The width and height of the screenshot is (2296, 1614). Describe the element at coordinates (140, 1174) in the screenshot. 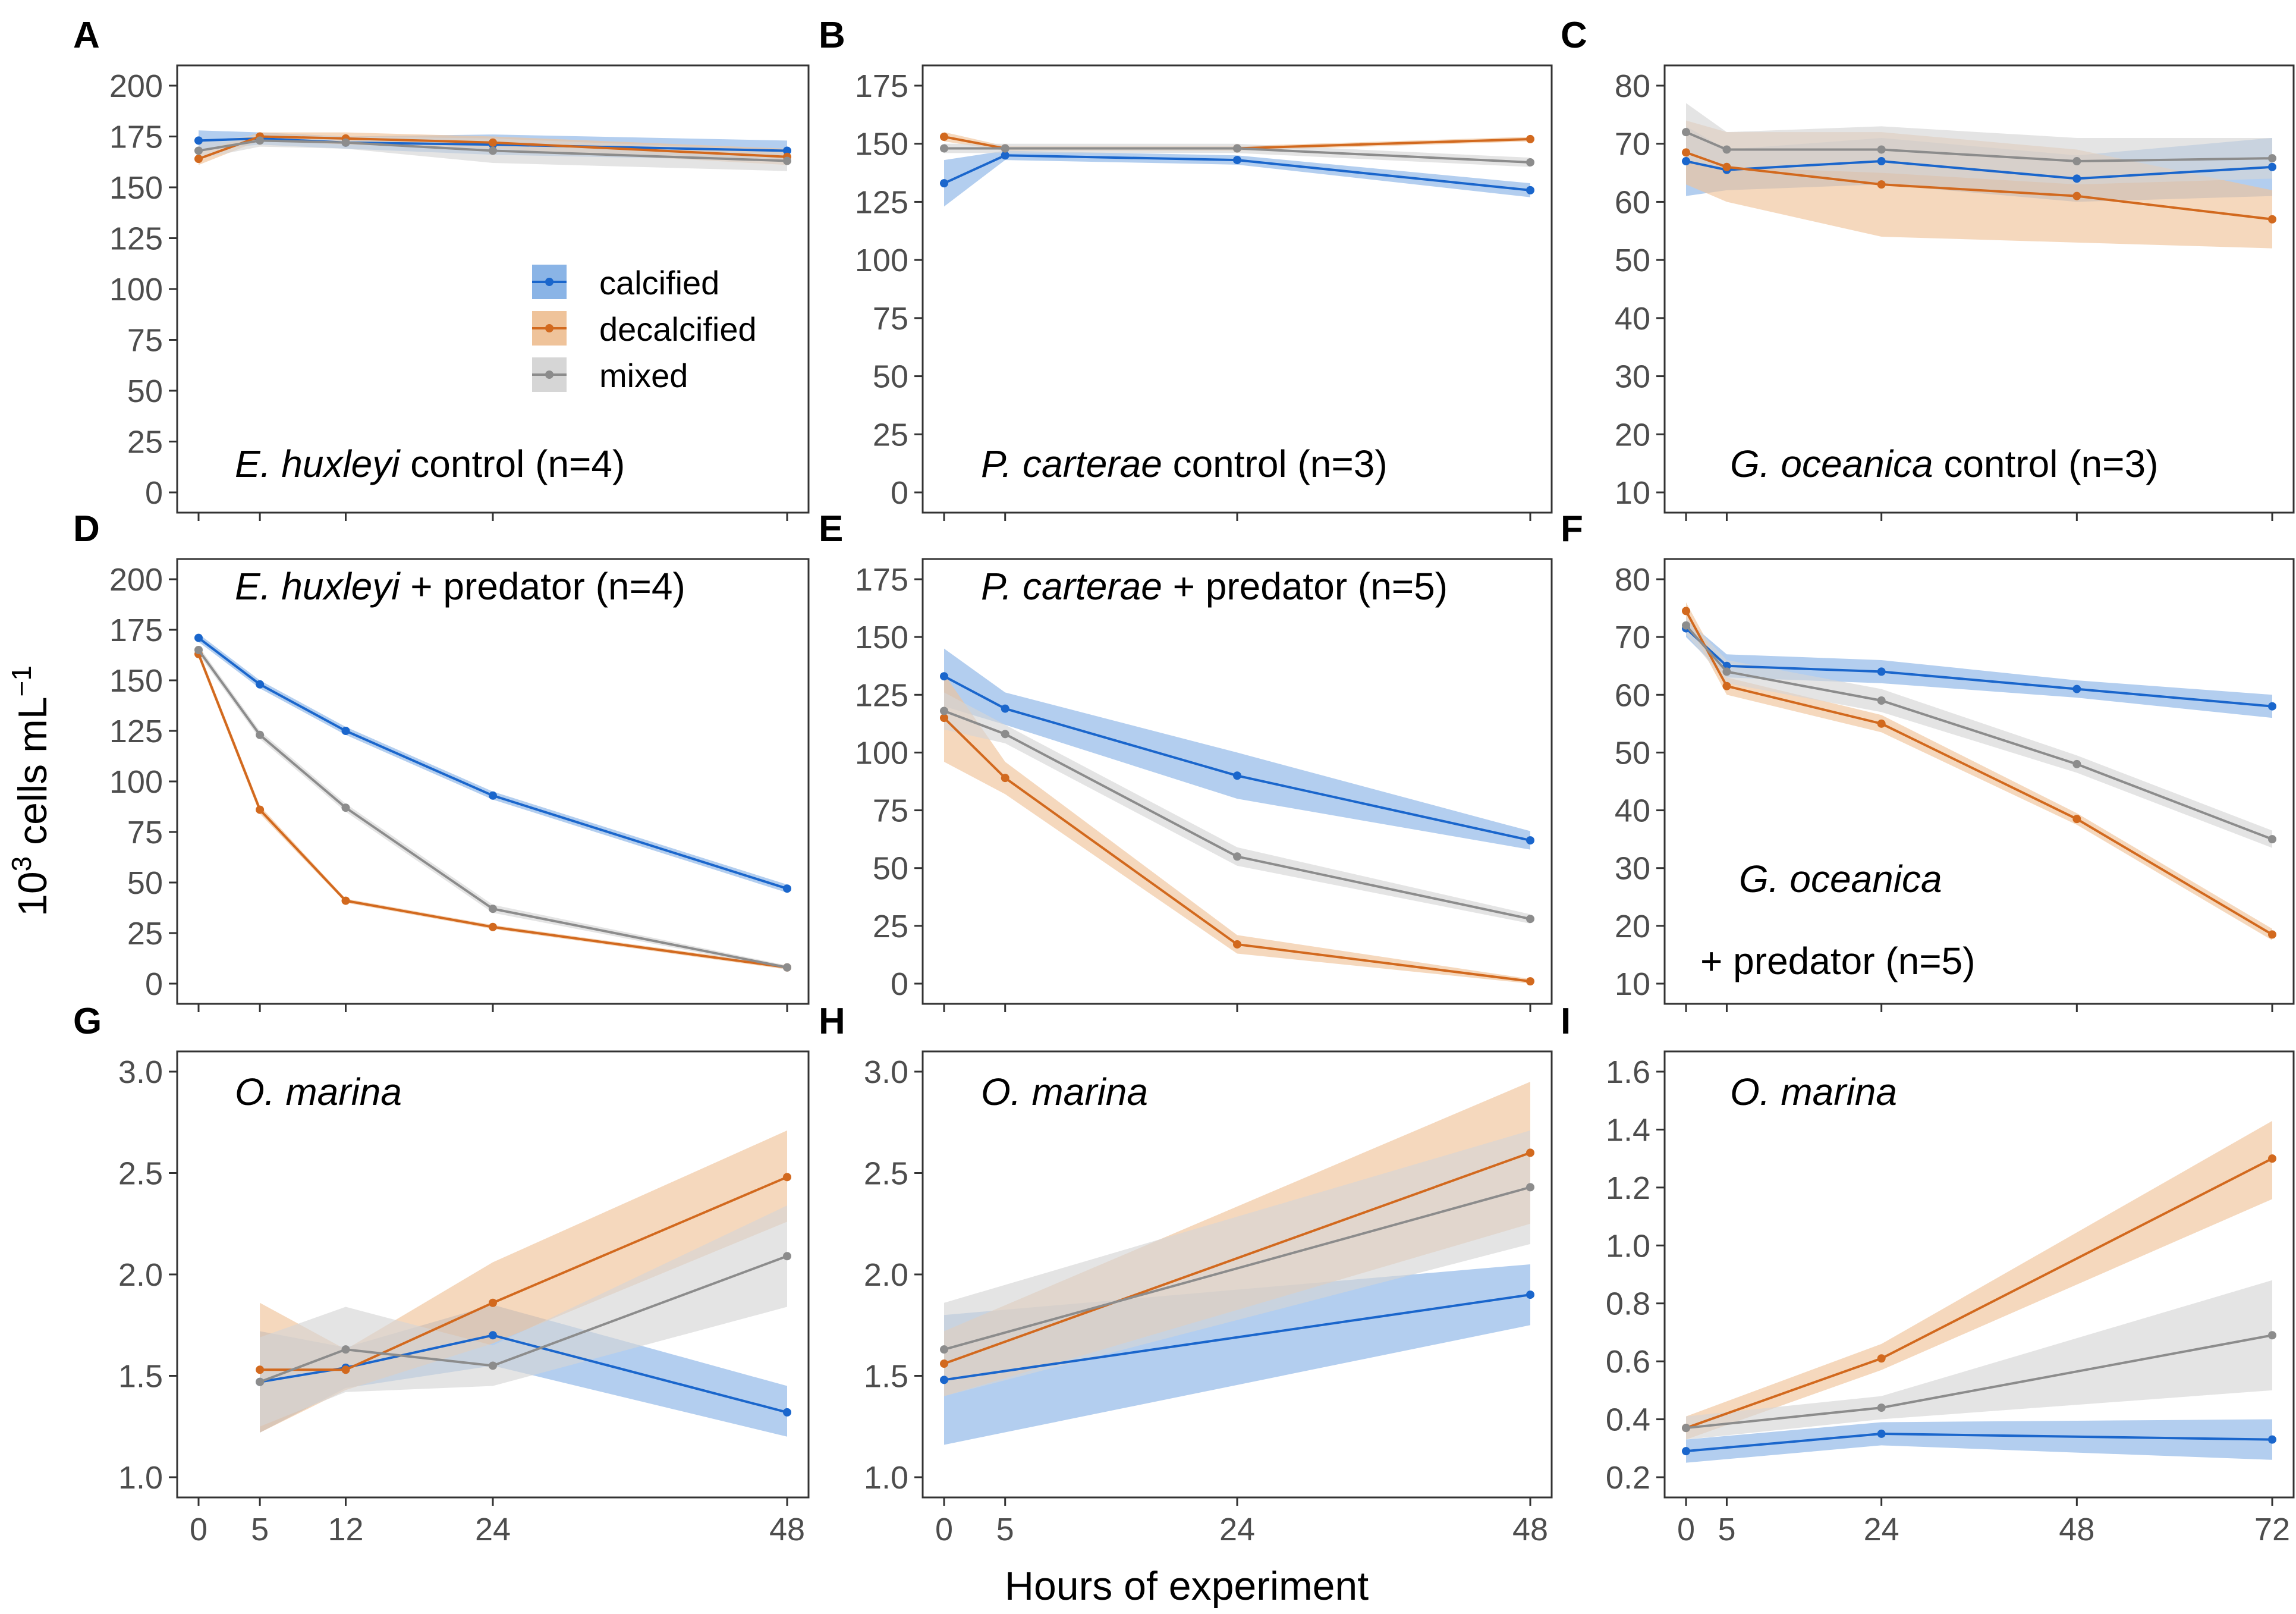

I see `y-tick-label-G: 2.5` at that location.